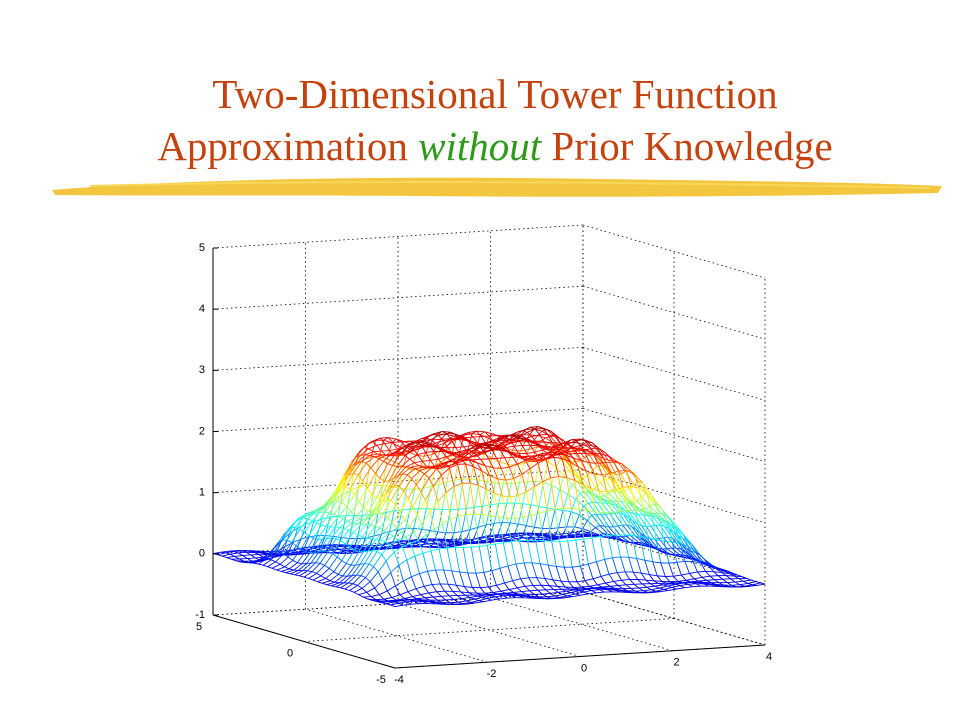 The width and height of the screenshot is (960, 720). What do you see at coordinates (282, 146) in the screenshot?
I see `title-text: Approximation` at bounding box center [282, 146].